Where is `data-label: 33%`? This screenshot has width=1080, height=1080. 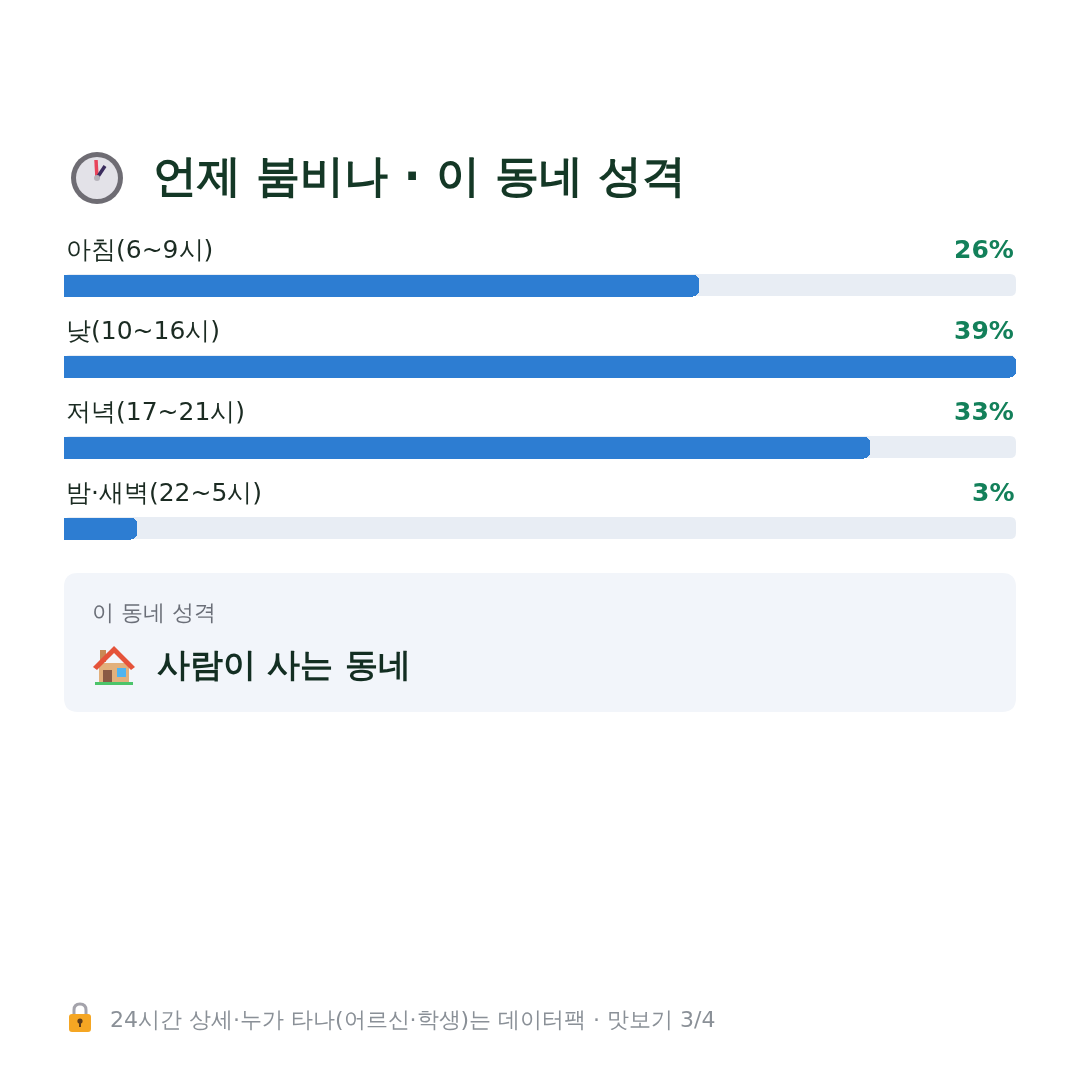
data-label: 33% is located at coordinates (984, 411).